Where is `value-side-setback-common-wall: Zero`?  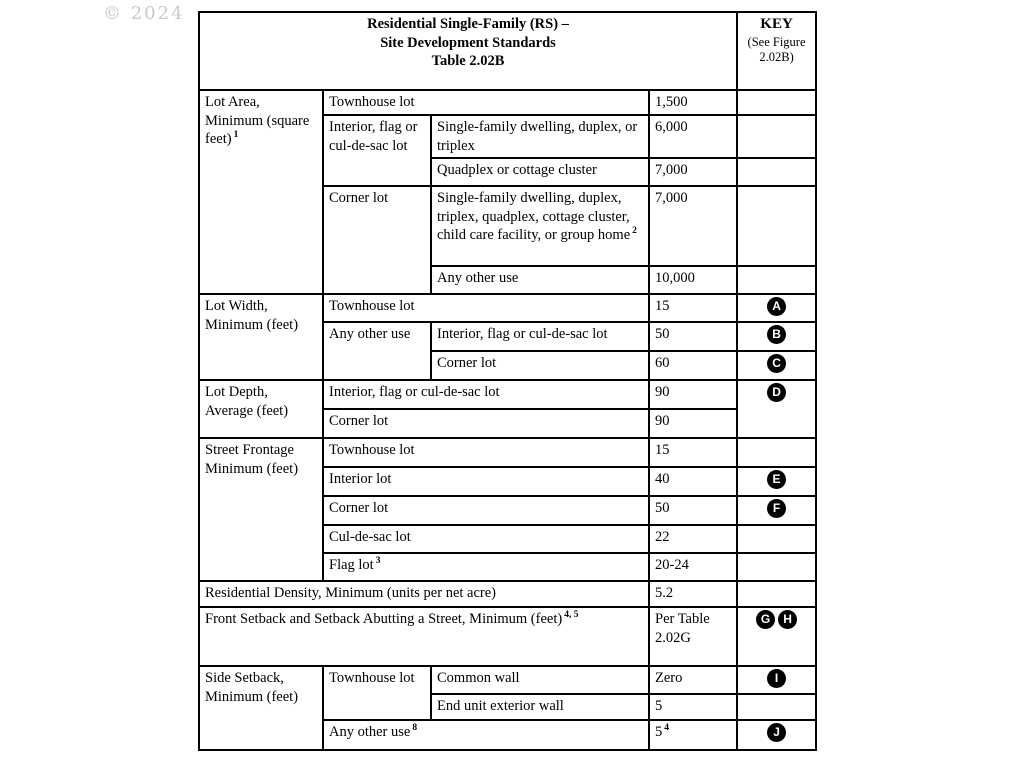
value-side-setback-common-wall: Zero is located at coordinates (693, 680).